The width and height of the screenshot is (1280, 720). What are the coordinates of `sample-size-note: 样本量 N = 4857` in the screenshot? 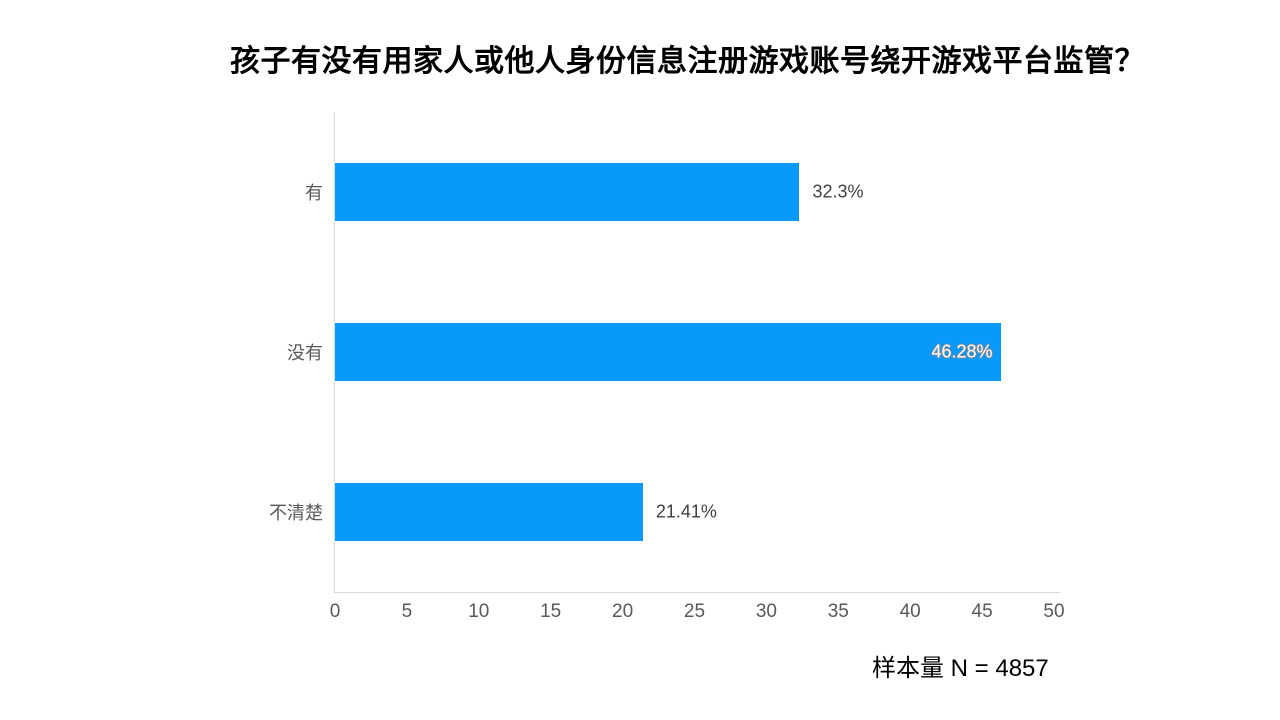 It's located at (960, 668).